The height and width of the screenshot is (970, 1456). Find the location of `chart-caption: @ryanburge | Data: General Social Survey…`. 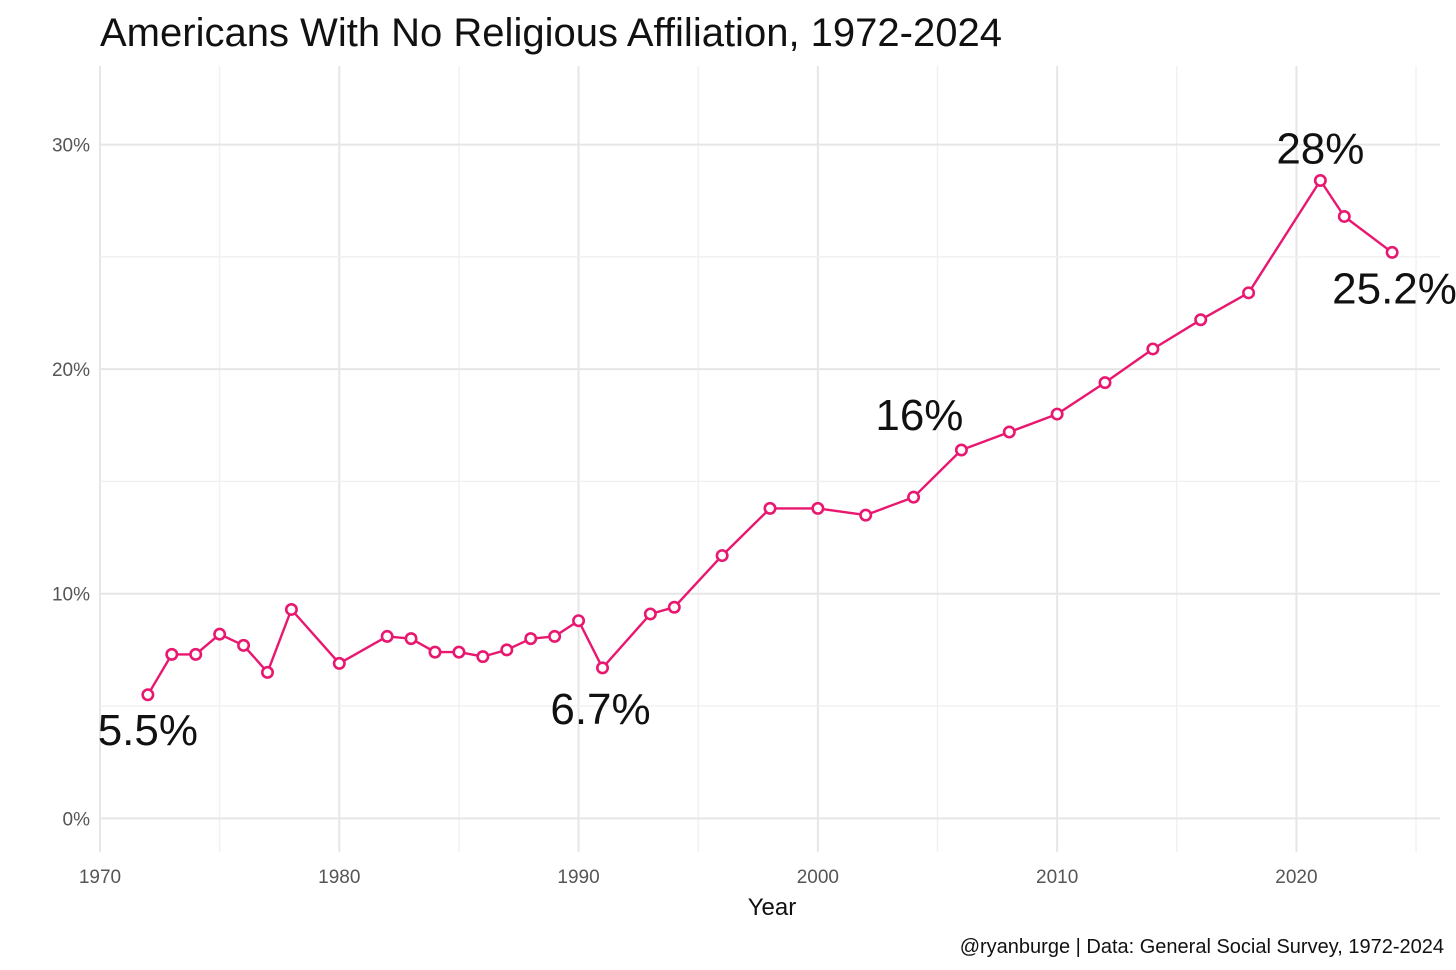

chart-caption: @ryanburge | Data: General Social Survey… is located at coordinates (1202, 947).